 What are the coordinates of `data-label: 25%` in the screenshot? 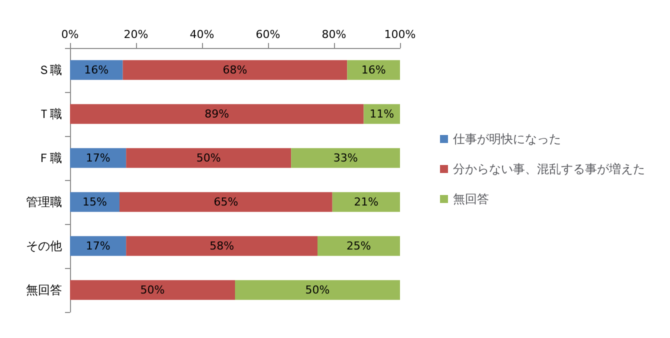 It's located at (358, 246).